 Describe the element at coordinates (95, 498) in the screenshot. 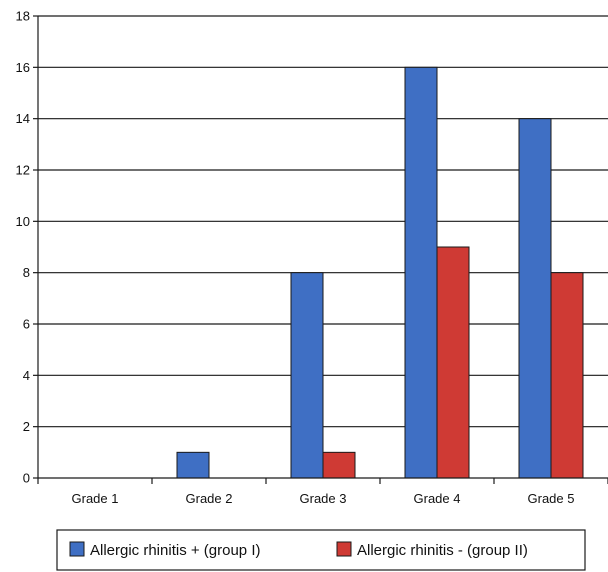

I see `x-tick-label: Grade 1` at that location.